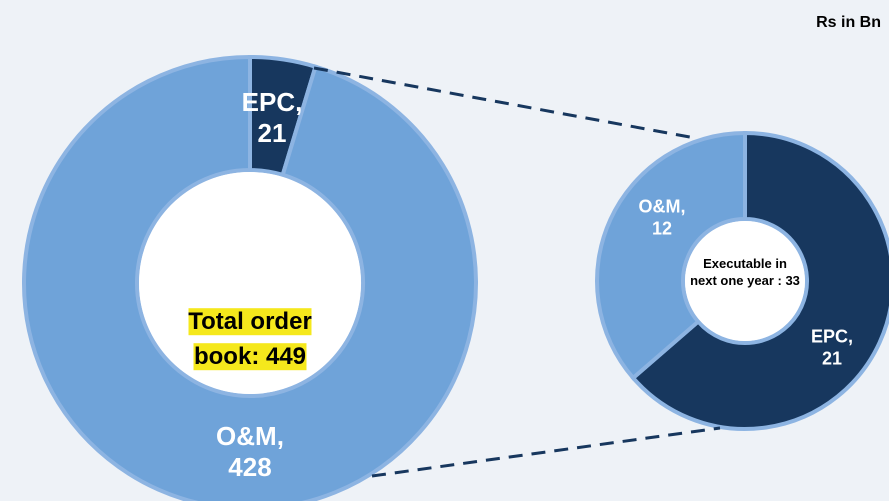 This screenshot has width=889, height=501. What do you see at coordinates (250, 451) in the screenshot?
I see `data-label: O&M, 428` at bounding box center [250, 451].